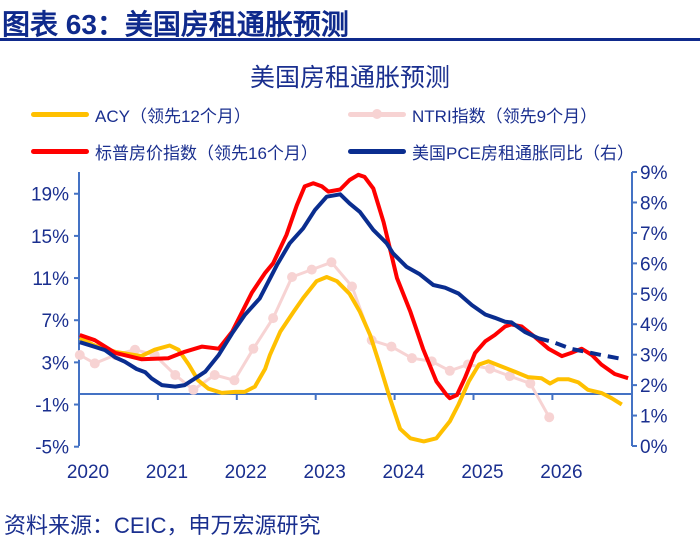 The width and height of the screenshot is (700, 541). I want to click on x-tick-label: 2025, so click(482, 472).